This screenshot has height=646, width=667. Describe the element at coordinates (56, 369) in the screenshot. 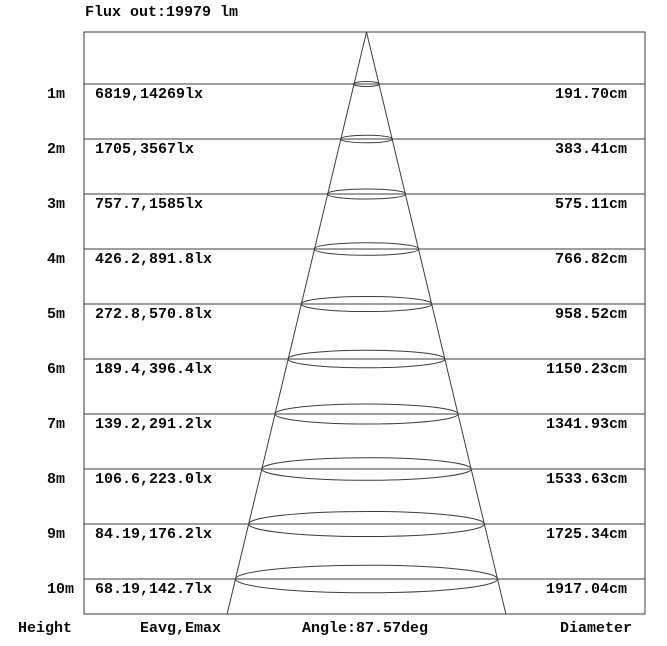

I see `height-label: 6m` at that location.